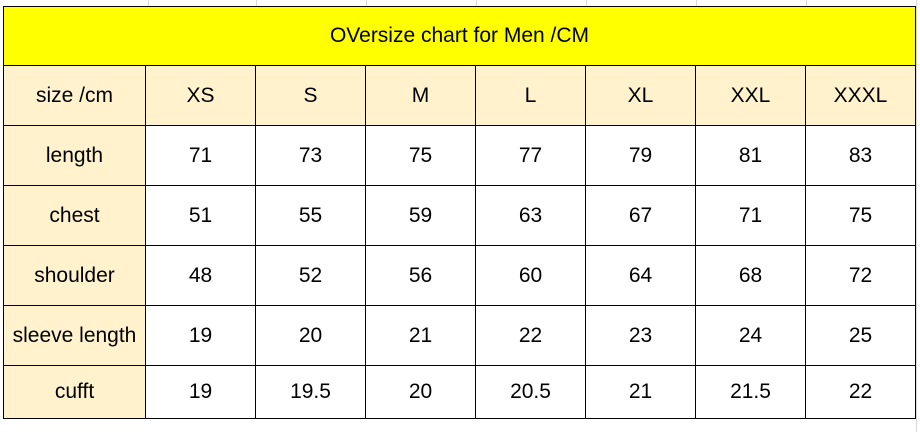  Describe the element at coordinates (530, 215) in the screenshot. I see `value-cell: 63` at that location.